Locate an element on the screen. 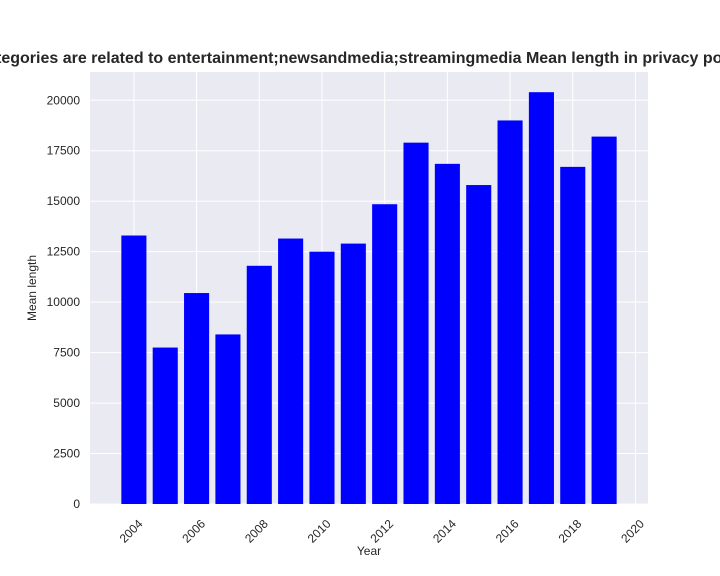  bar-2009 is located at coordinates (291, 371).